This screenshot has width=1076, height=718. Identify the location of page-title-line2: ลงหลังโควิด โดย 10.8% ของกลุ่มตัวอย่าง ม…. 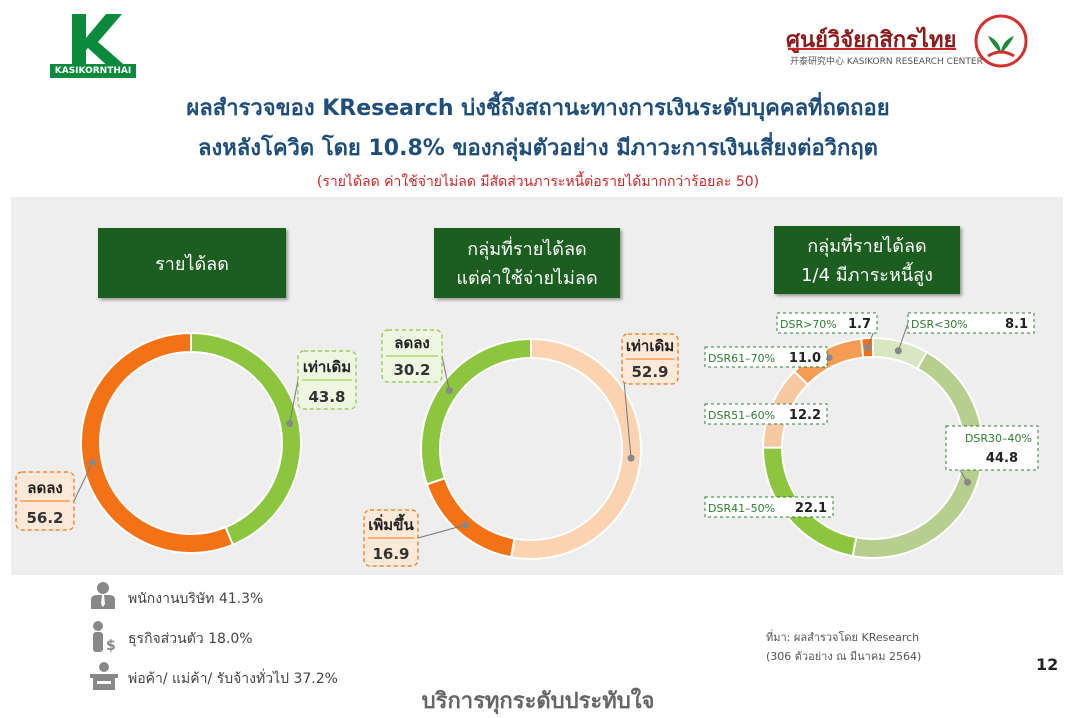
(538, 148).